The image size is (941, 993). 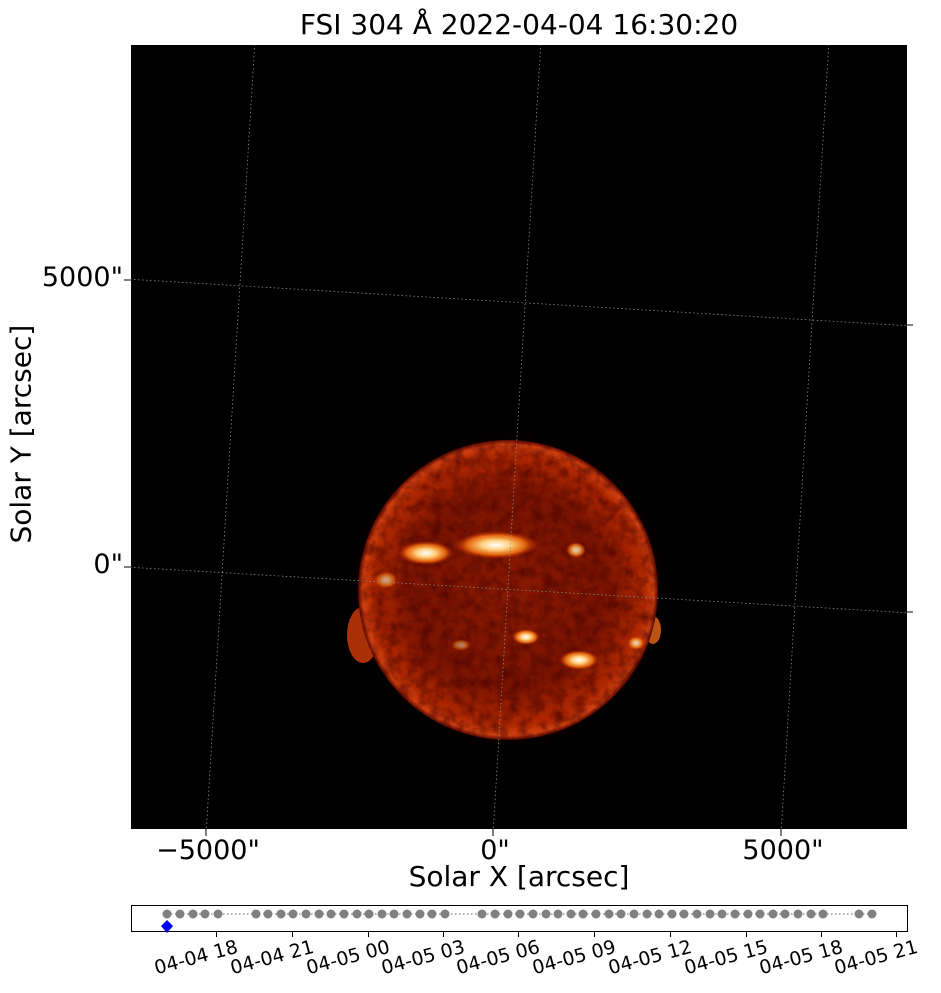 I want to click on current-frame-marker, so click(x=167, y=926).